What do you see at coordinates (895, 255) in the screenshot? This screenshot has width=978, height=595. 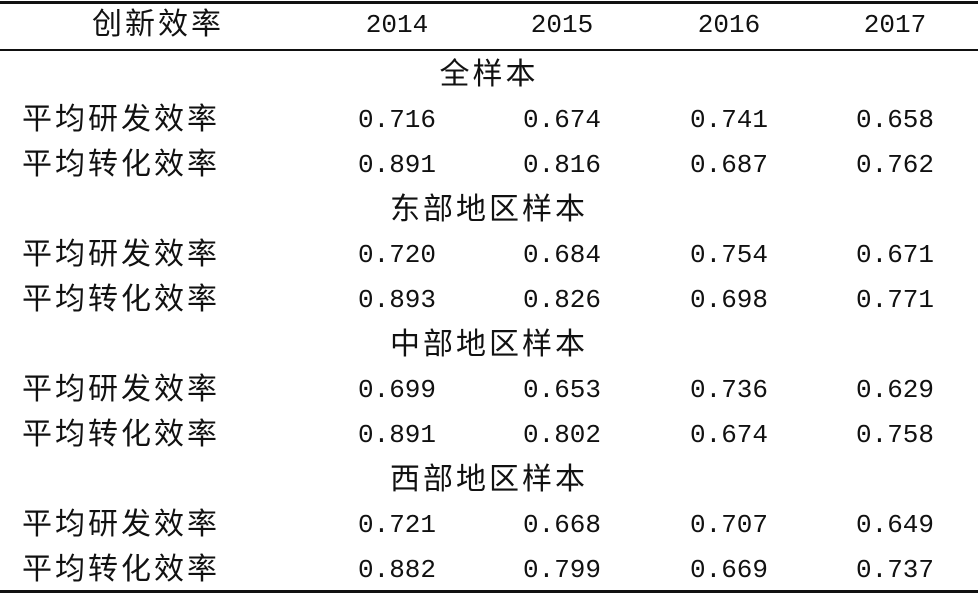 I see `cell-value: 0.671` at bounding box center [895, 255].